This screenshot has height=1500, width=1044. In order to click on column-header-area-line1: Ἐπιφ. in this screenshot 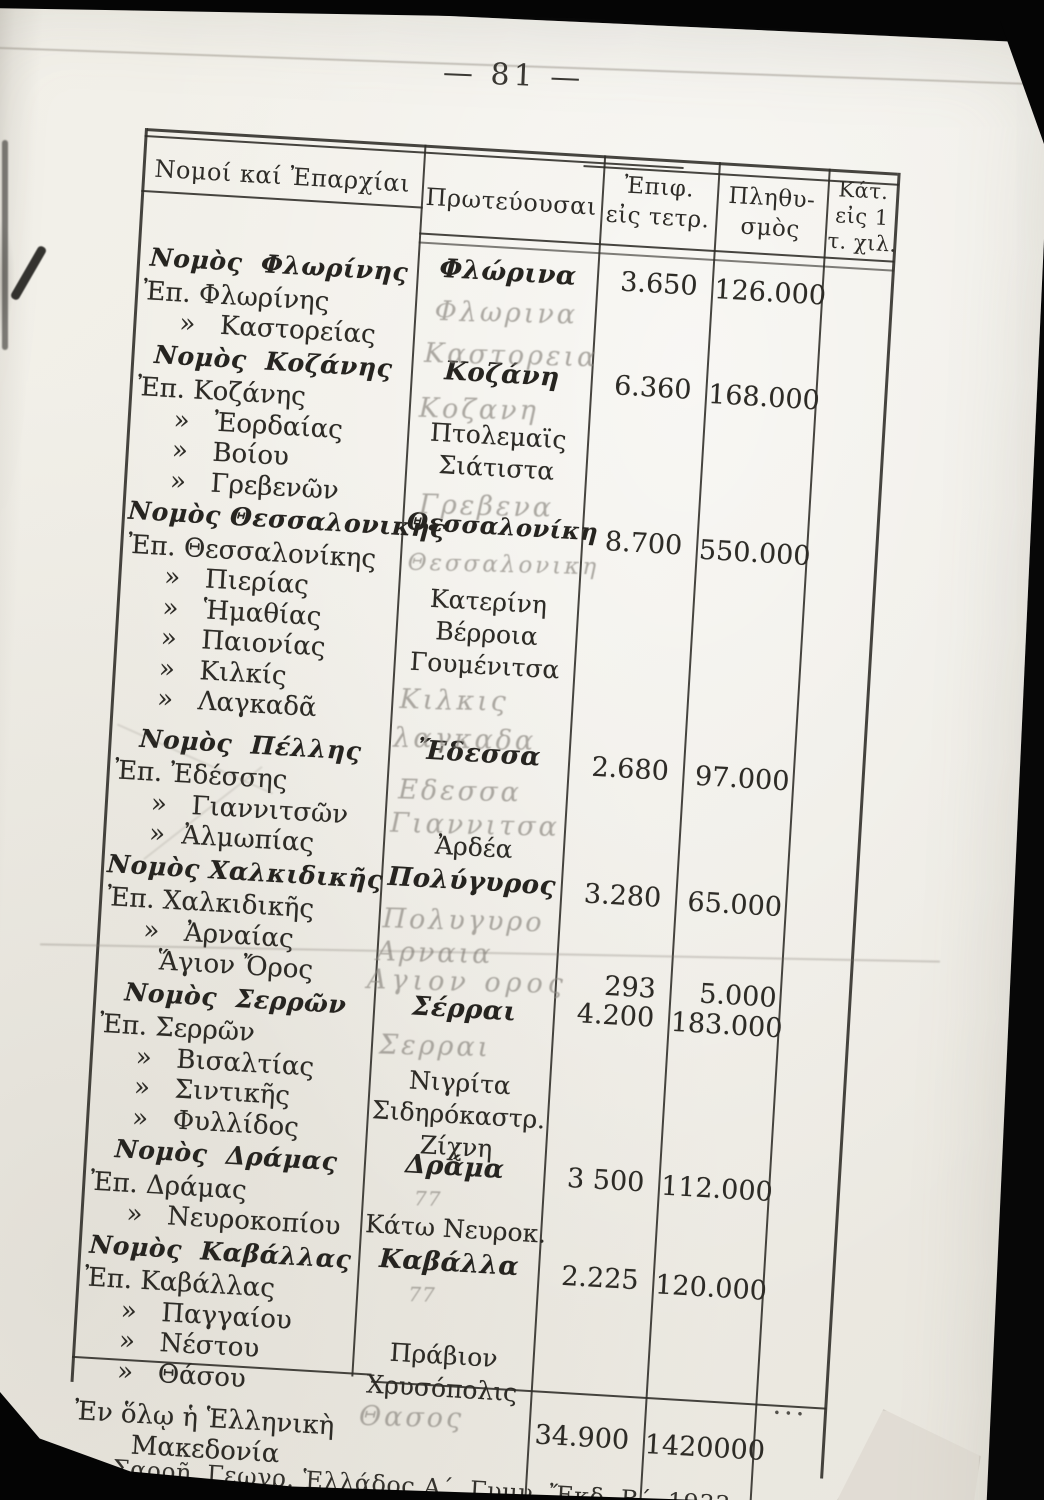, I will do `click(659, 187)`.